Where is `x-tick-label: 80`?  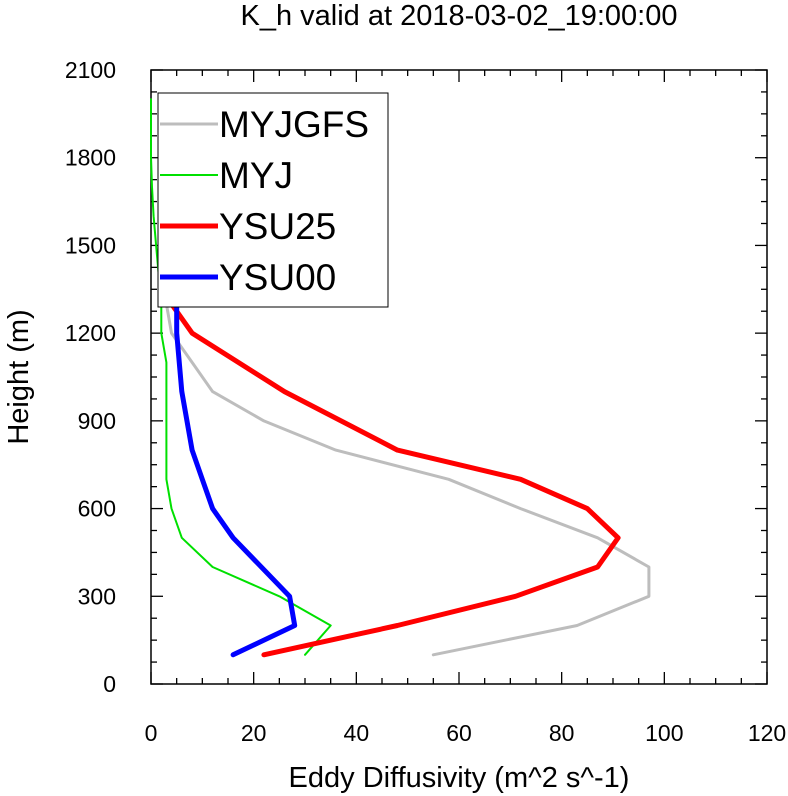 x-tick-label: 80 is located at coordinates (562, 733).